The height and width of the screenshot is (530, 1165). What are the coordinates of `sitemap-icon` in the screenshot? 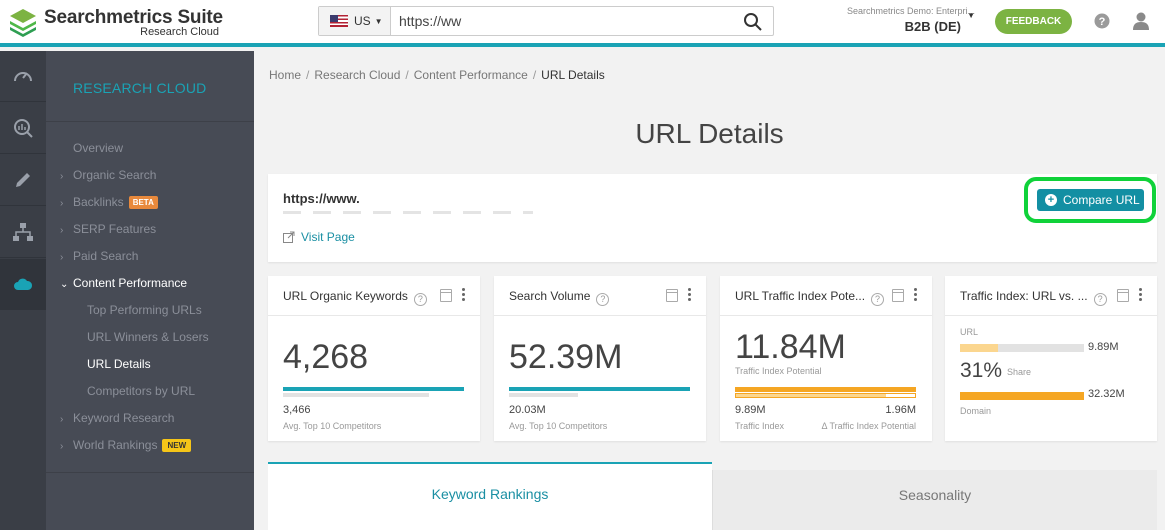 It's located at (23, 232).